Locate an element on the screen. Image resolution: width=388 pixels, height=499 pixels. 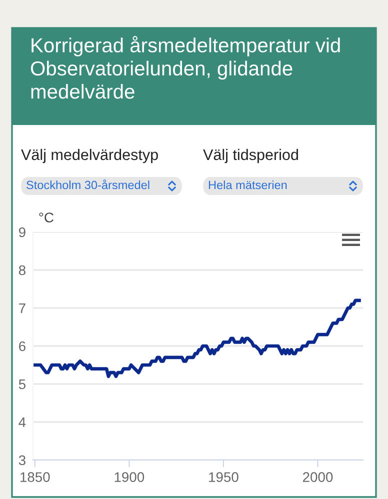
text: Hela mätserien is located at coordinates (247, 185).